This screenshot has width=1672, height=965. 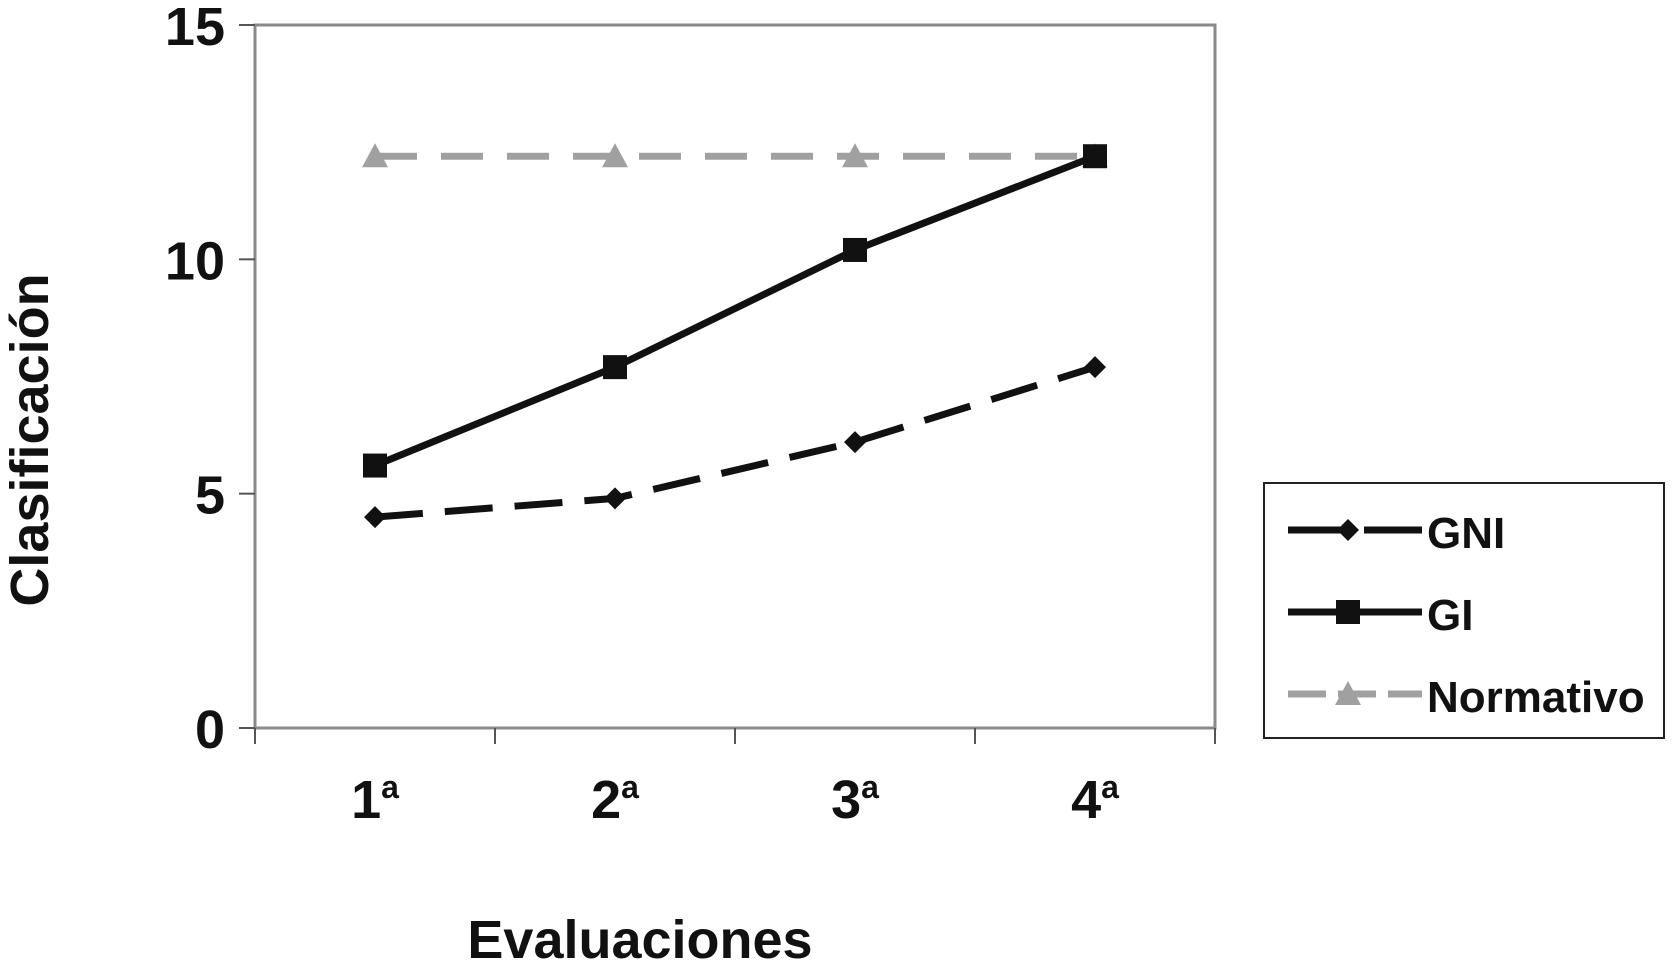 What do you see at coordinates (1466, 533) in the screenshot?
I see `legend-label-gni: GNI` at bounding box center [1466, 533].